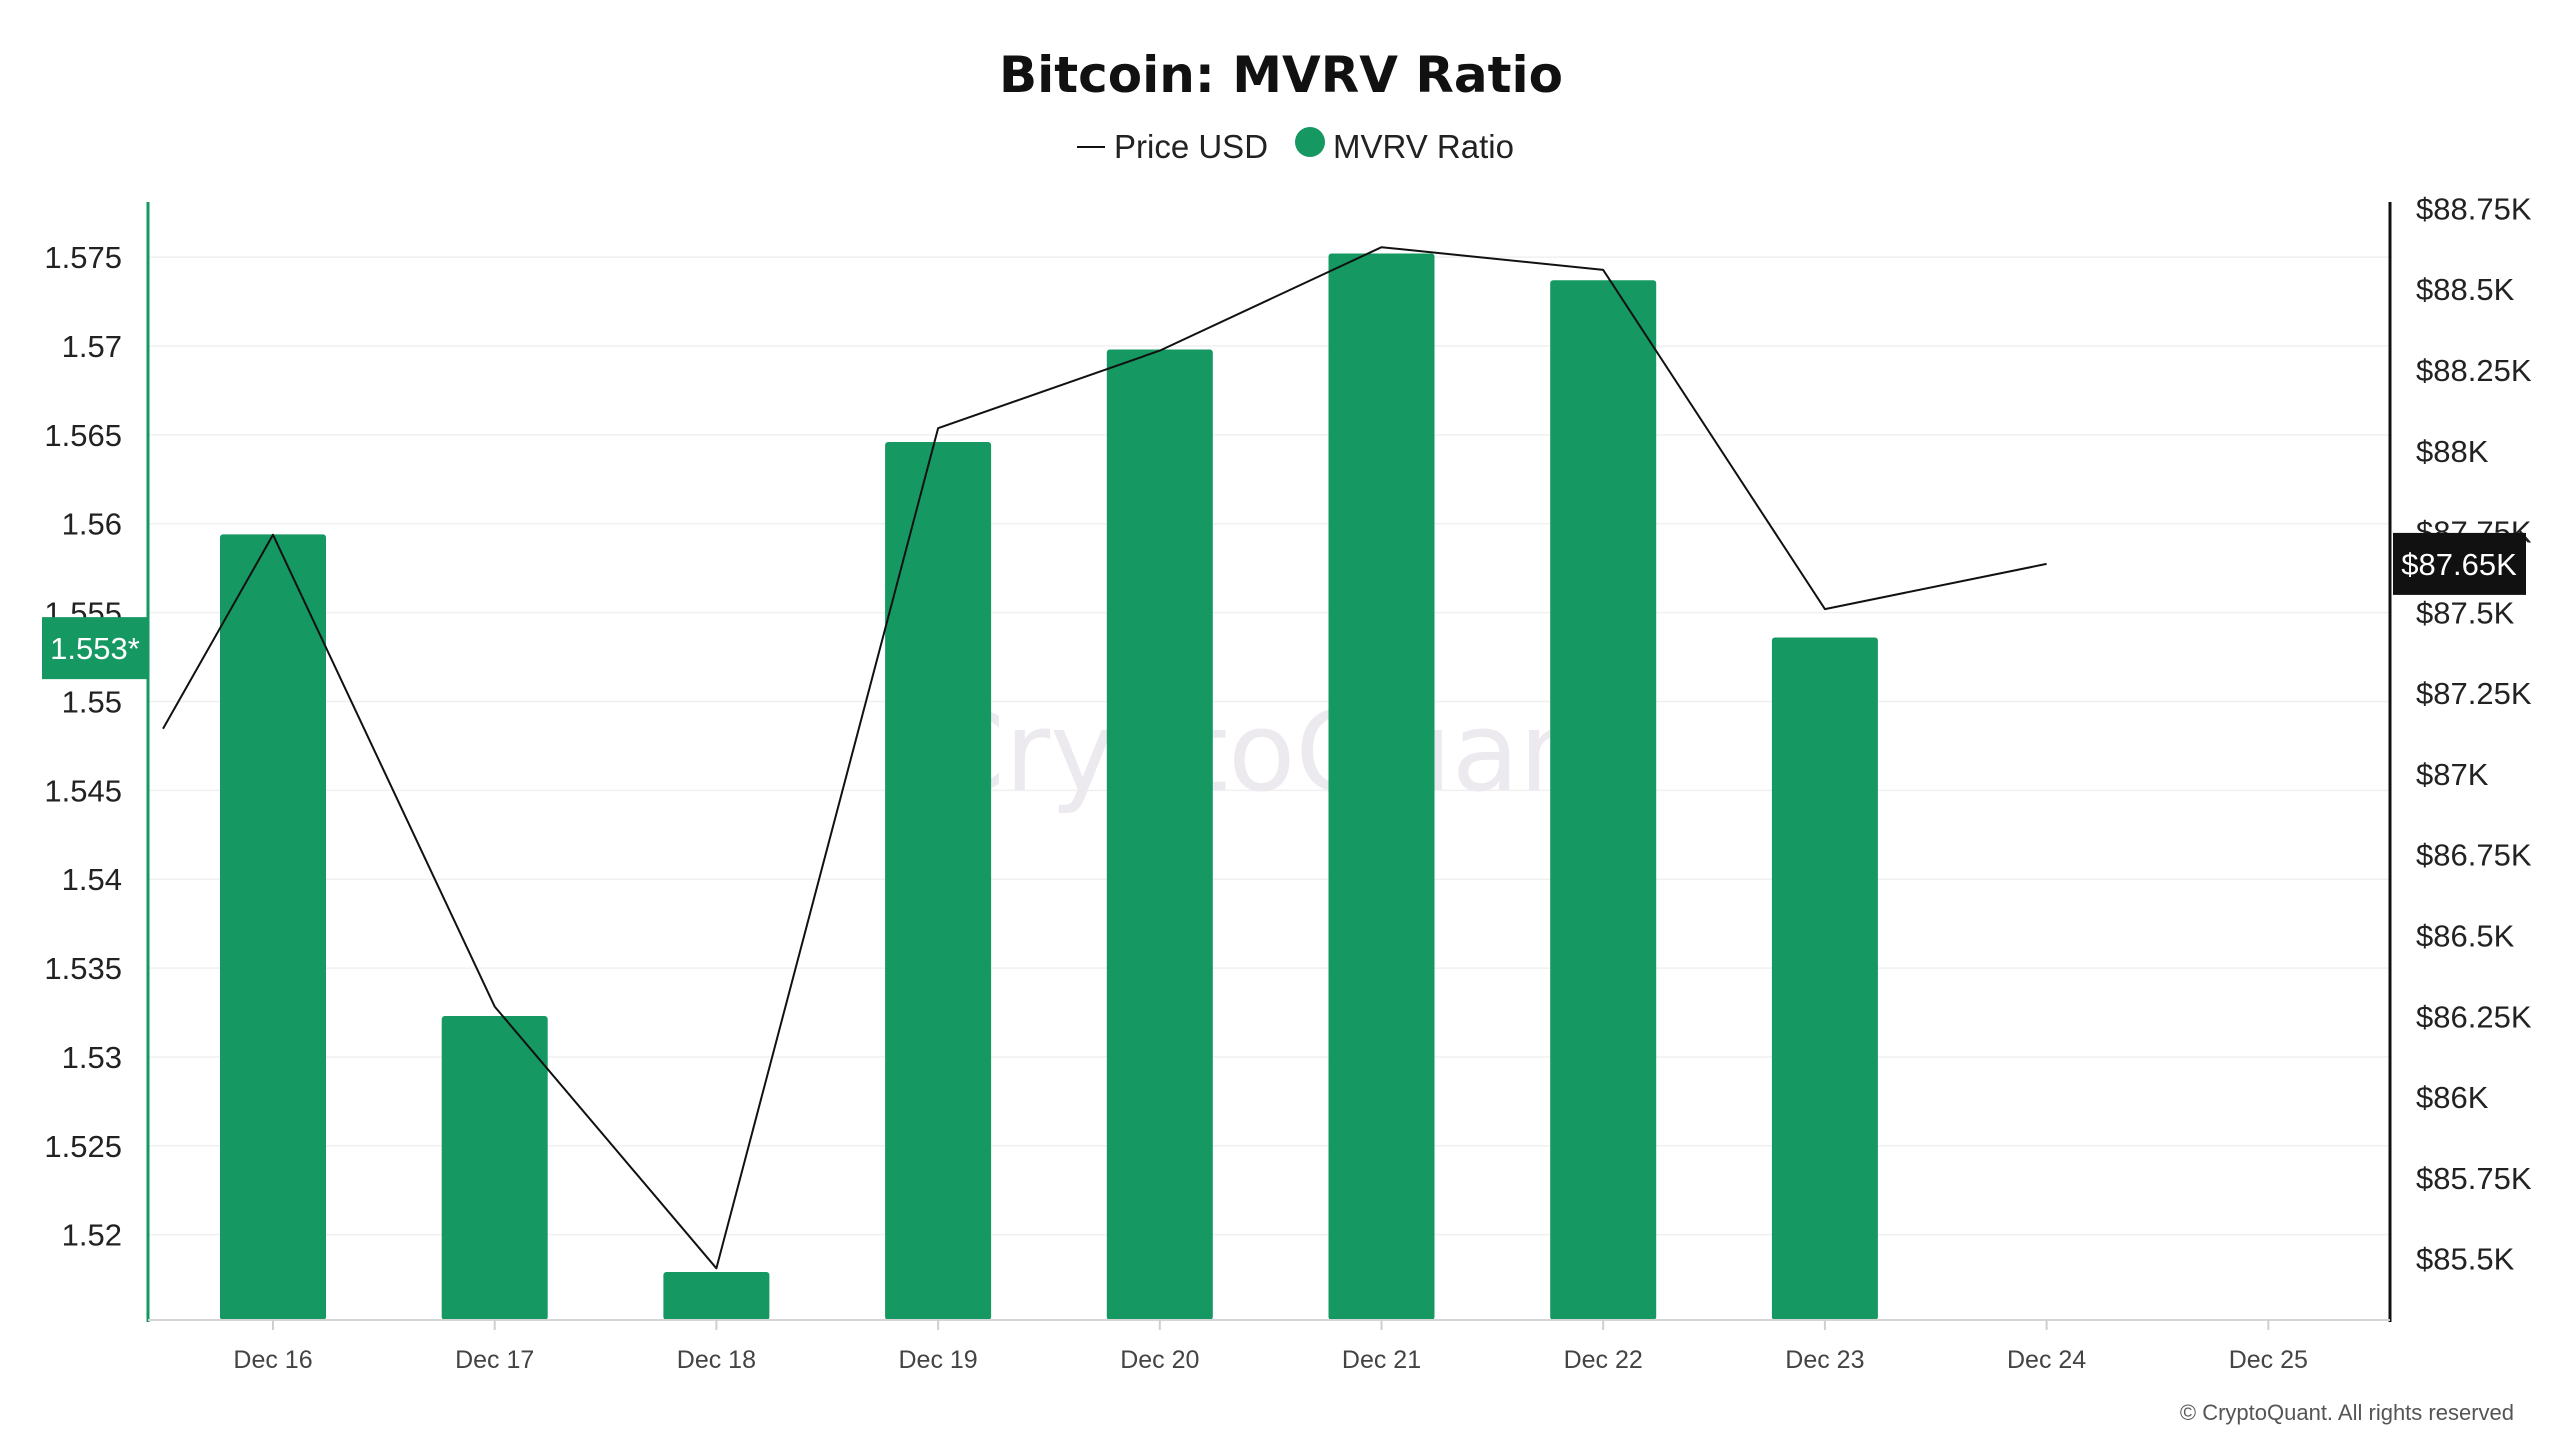 This screenshot has height=1440, width=2560. What do you see at coordinates (83, 968) in the screenshot?
I see `left-tick-label: 1.535` at bounding box center [83, 968].